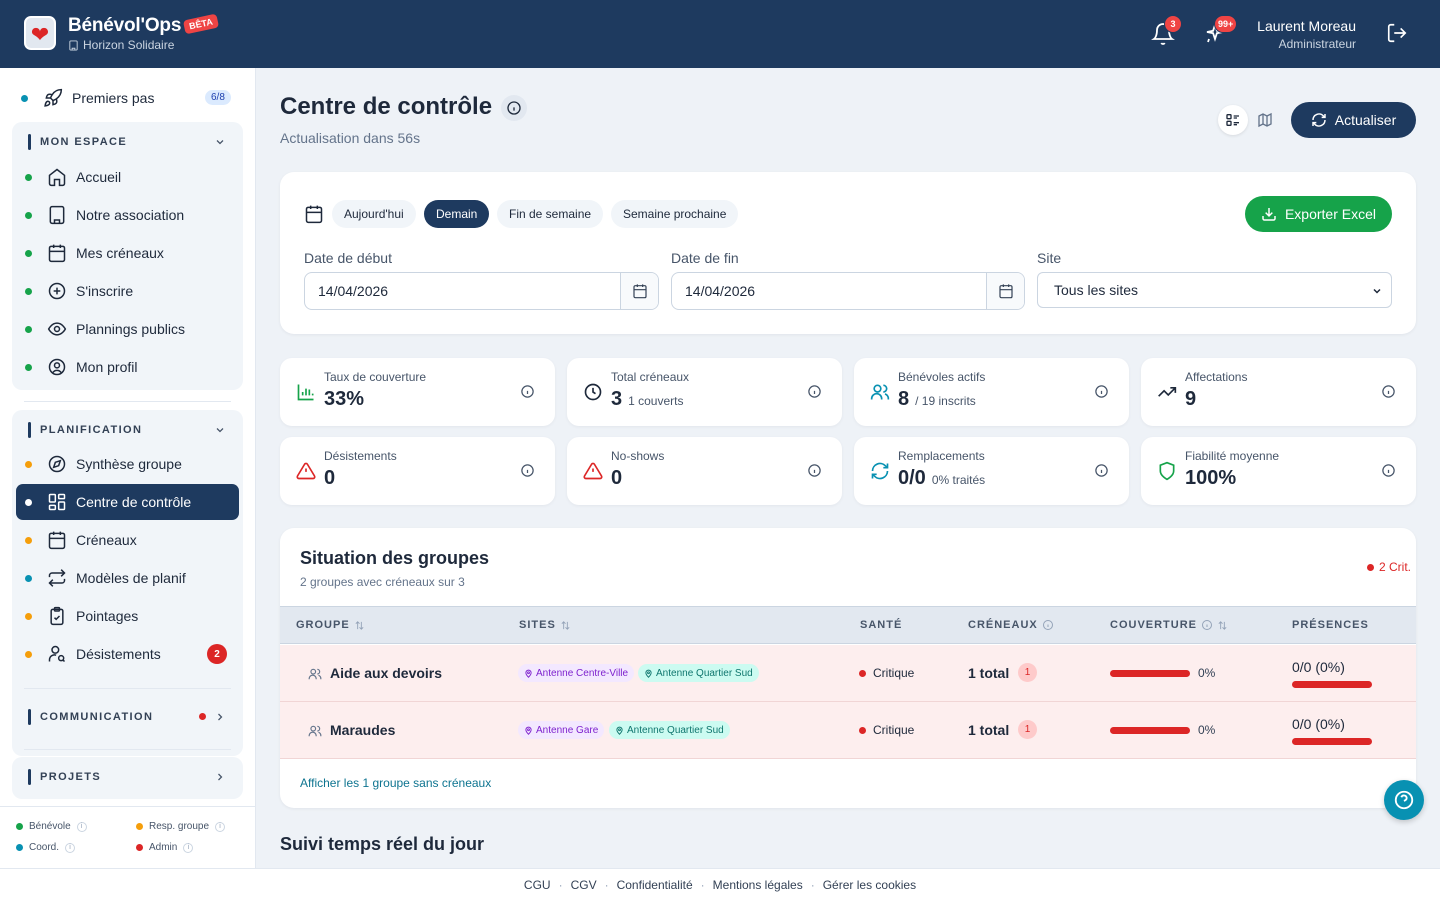 The height and width of the screenshot is (900, 1440). Describe the element at coordinates (363, 730) in the screenshot. I see `group-name: Maraudes` at that location.